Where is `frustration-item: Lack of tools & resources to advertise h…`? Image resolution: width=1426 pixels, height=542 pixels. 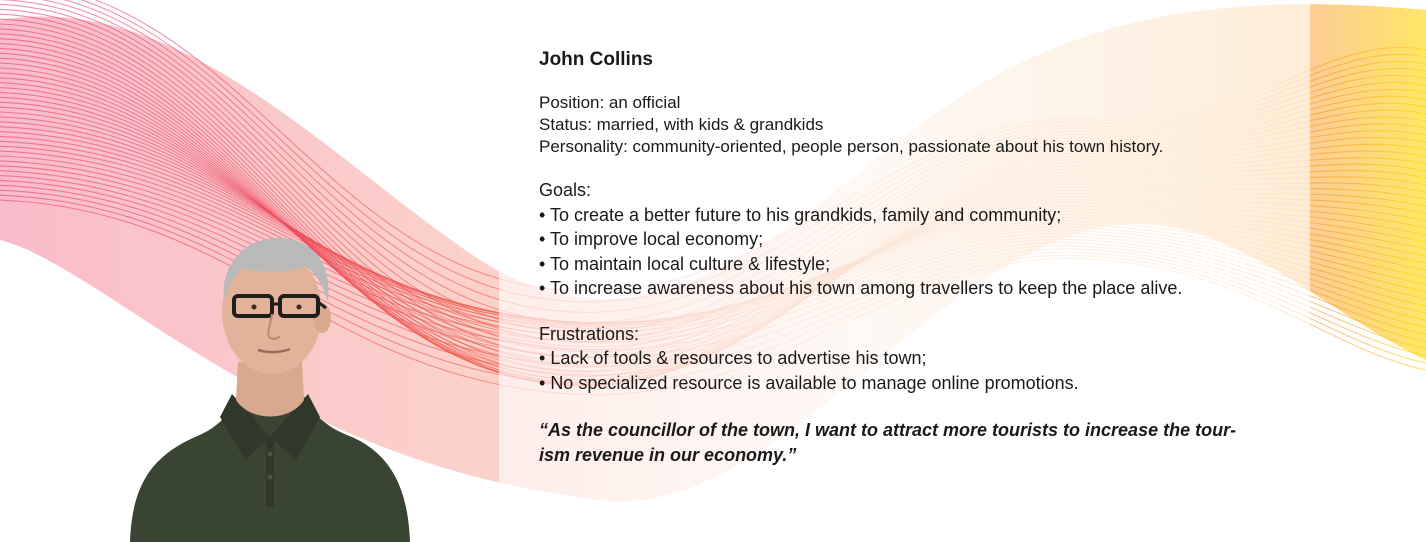
frustration-item: Lack of tools & resources to advertise h… is located at coordinates (909, 358).